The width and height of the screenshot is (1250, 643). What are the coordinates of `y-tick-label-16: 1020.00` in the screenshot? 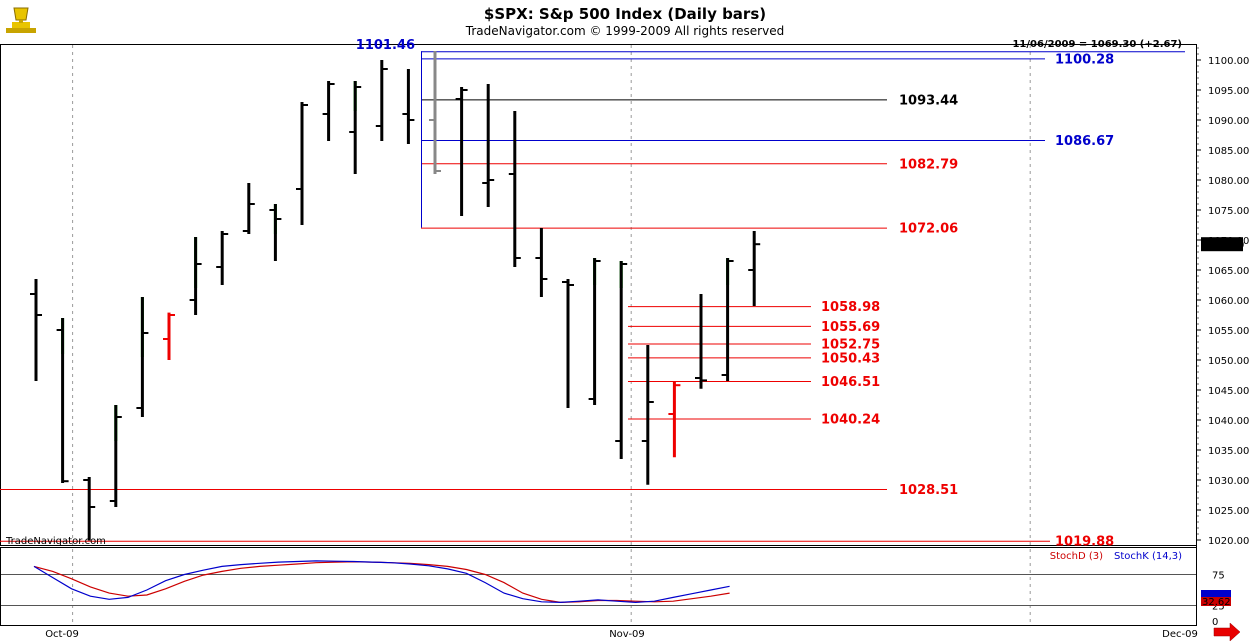 It's located at (1228, 541).